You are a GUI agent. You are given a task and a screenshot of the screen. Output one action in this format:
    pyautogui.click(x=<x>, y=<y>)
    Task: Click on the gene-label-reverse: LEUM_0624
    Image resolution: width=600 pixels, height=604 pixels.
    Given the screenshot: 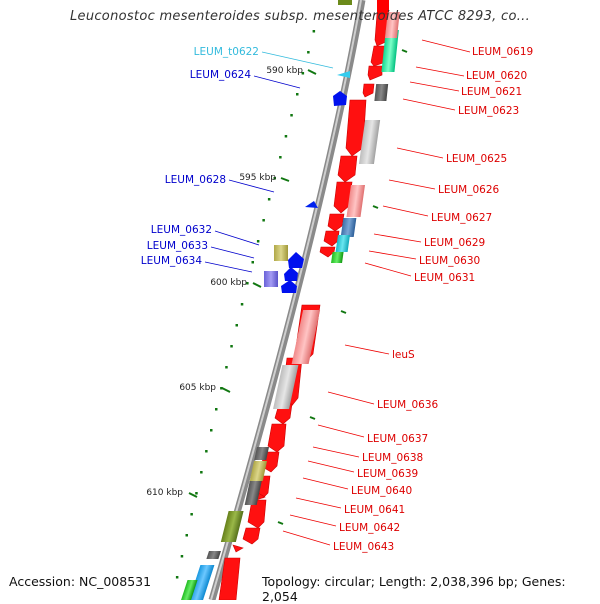 What is the action you would take?
    pyautogui.click(x=221, y=75)
    